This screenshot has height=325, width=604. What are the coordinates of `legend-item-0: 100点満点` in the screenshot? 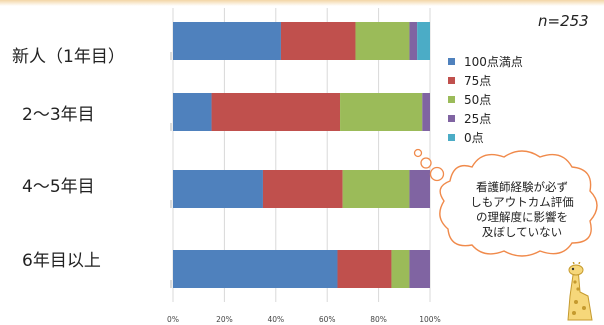 It's located at (485, 61).